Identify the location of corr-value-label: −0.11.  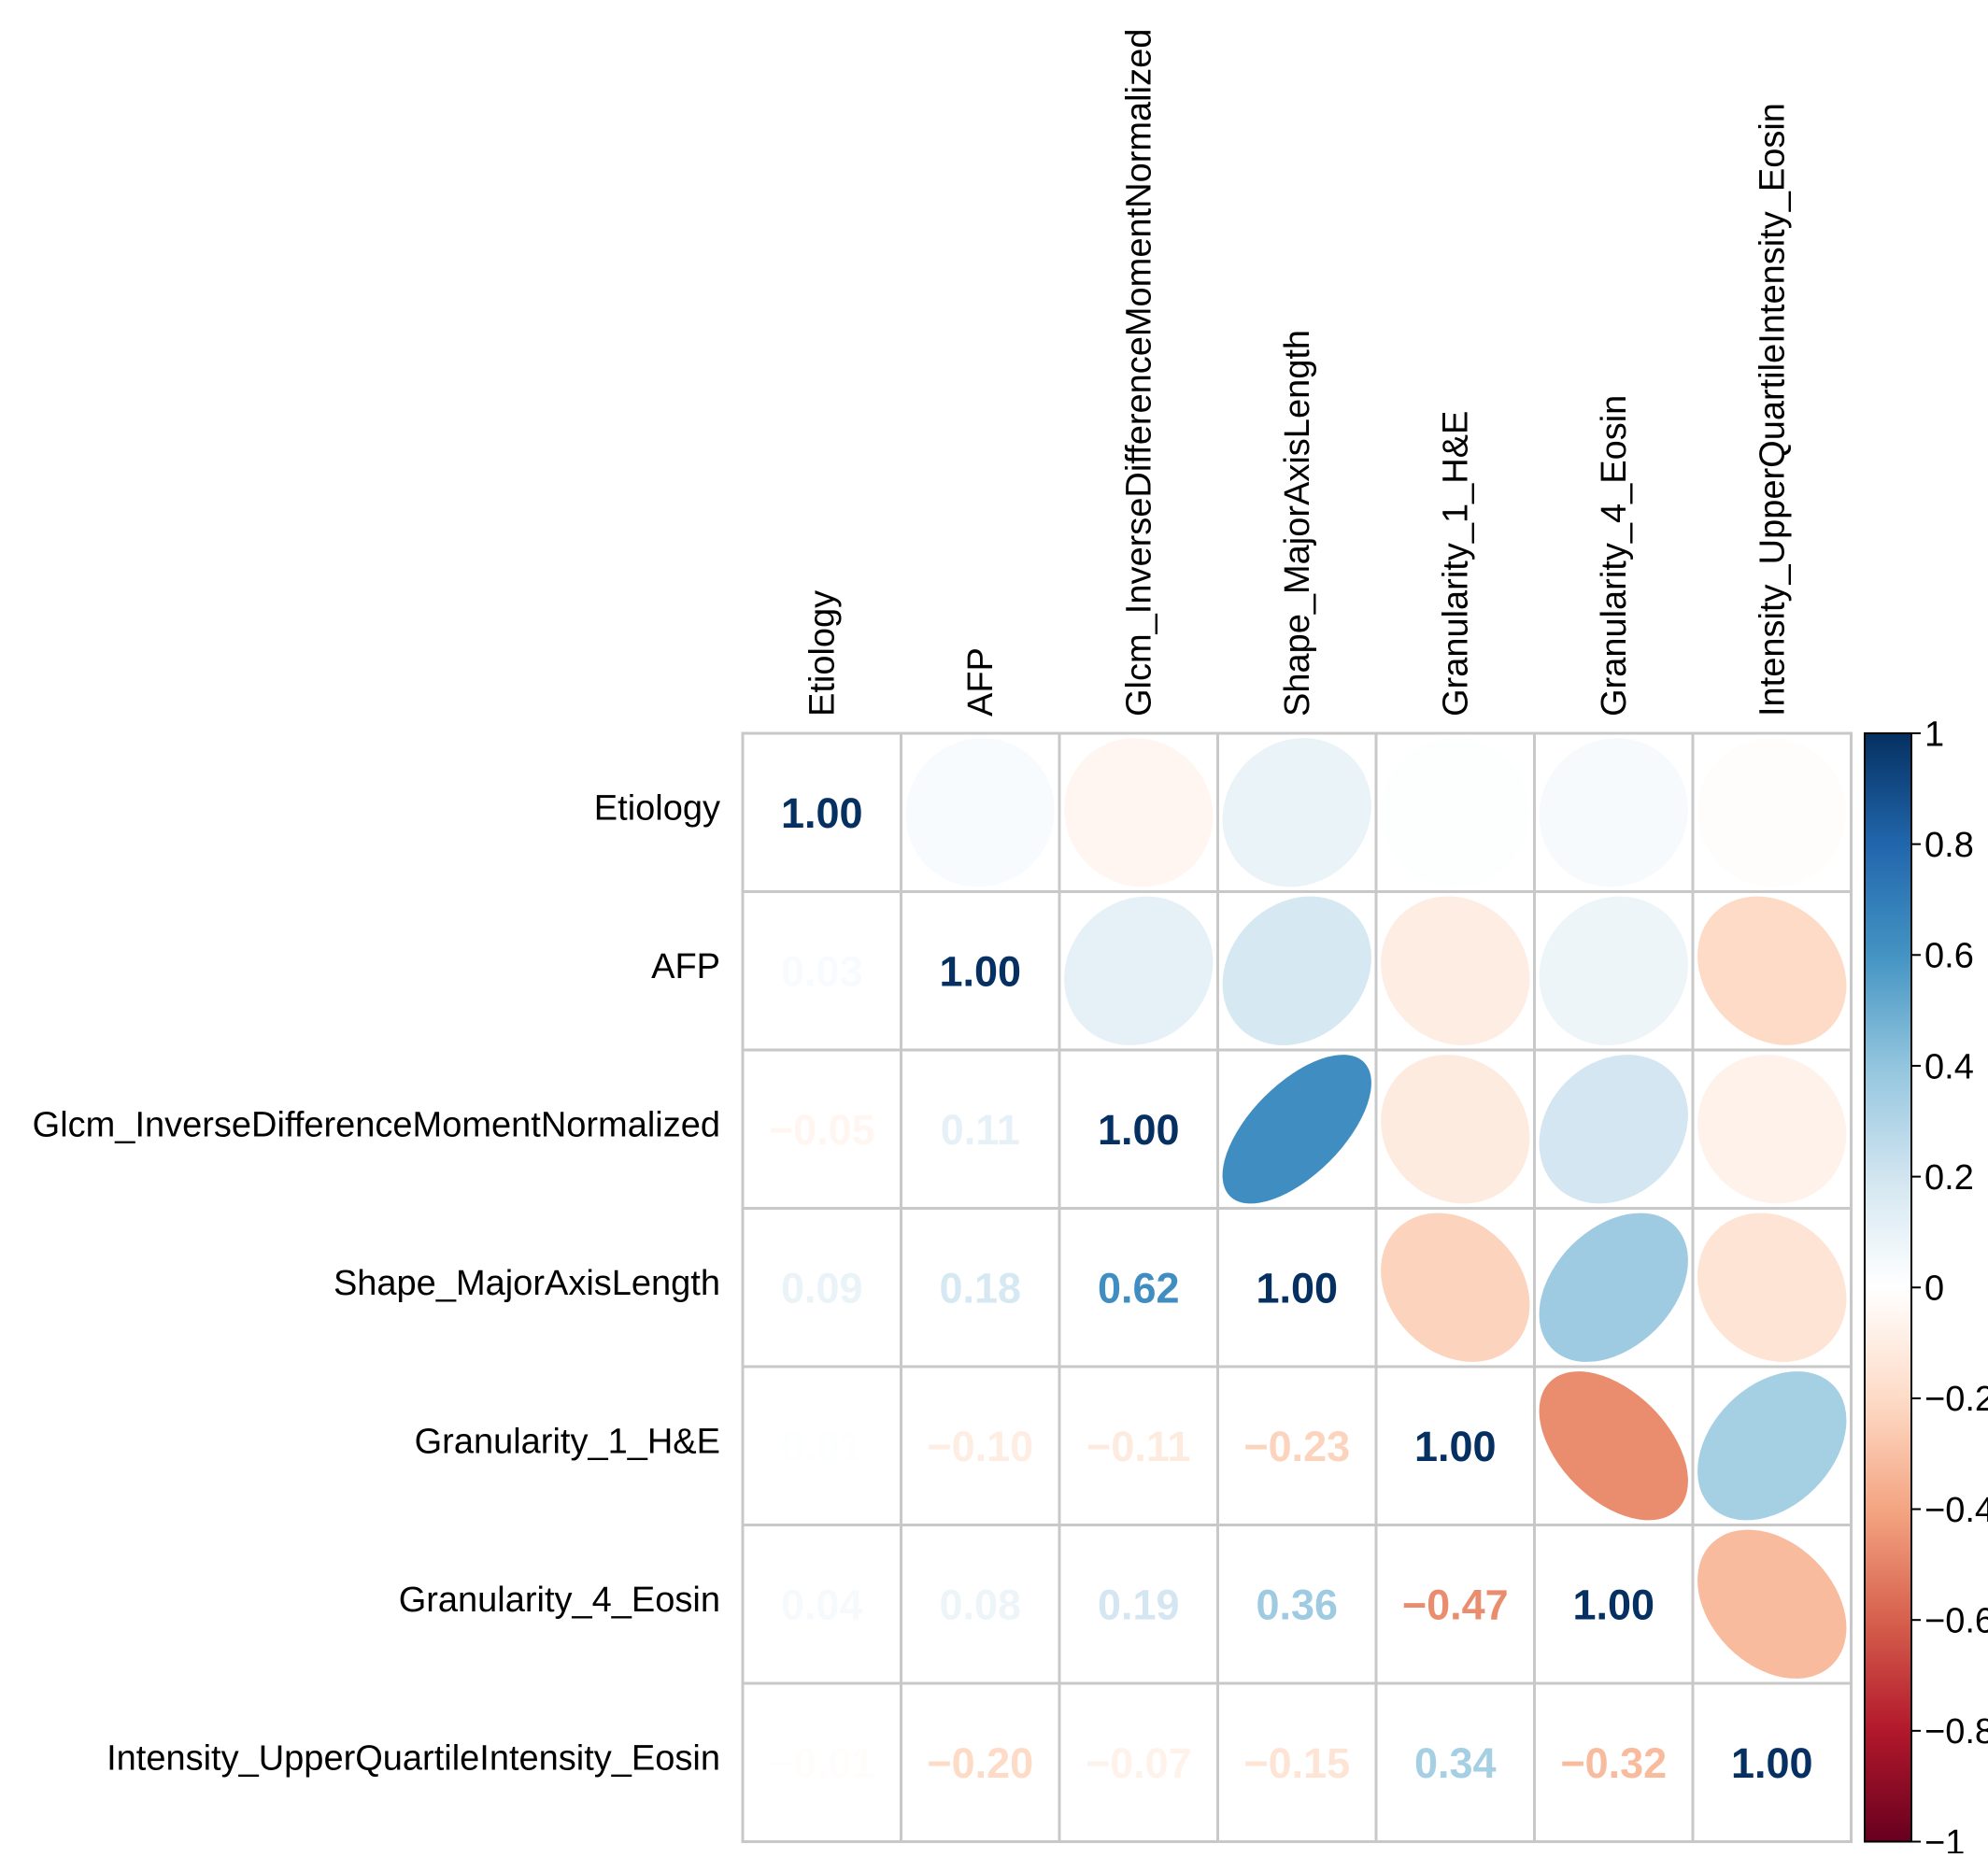
(1138, 1446).